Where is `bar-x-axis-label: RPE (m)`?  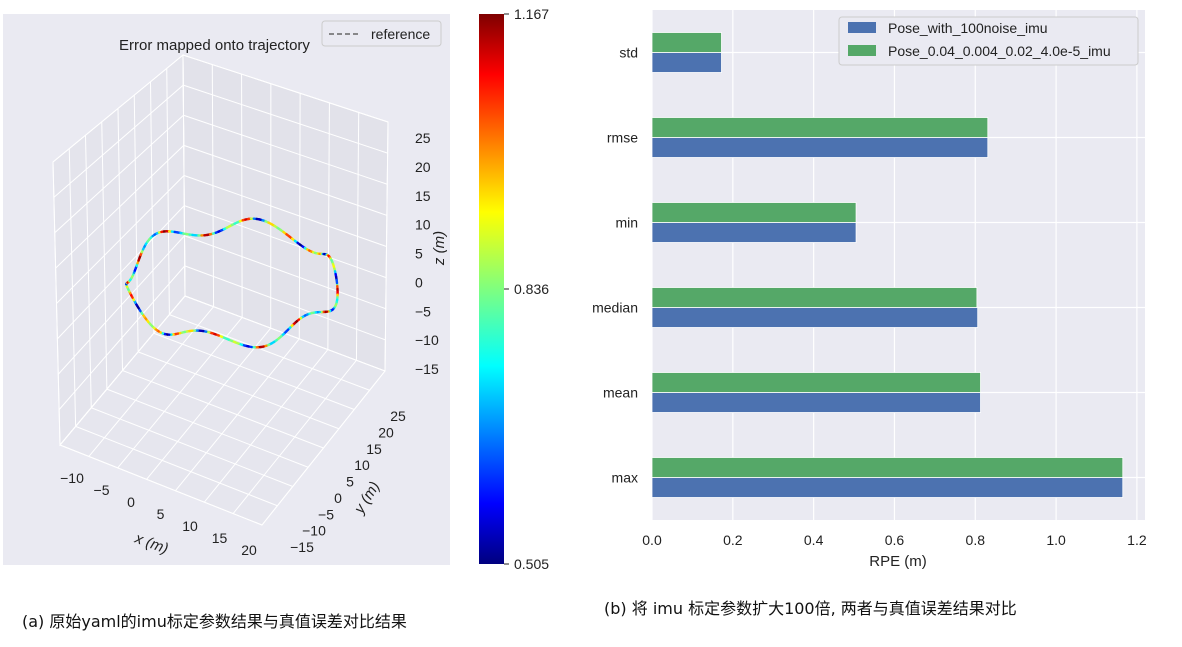 bar-x-axis-label: RPE (m) is located at coordinates (898, 561).